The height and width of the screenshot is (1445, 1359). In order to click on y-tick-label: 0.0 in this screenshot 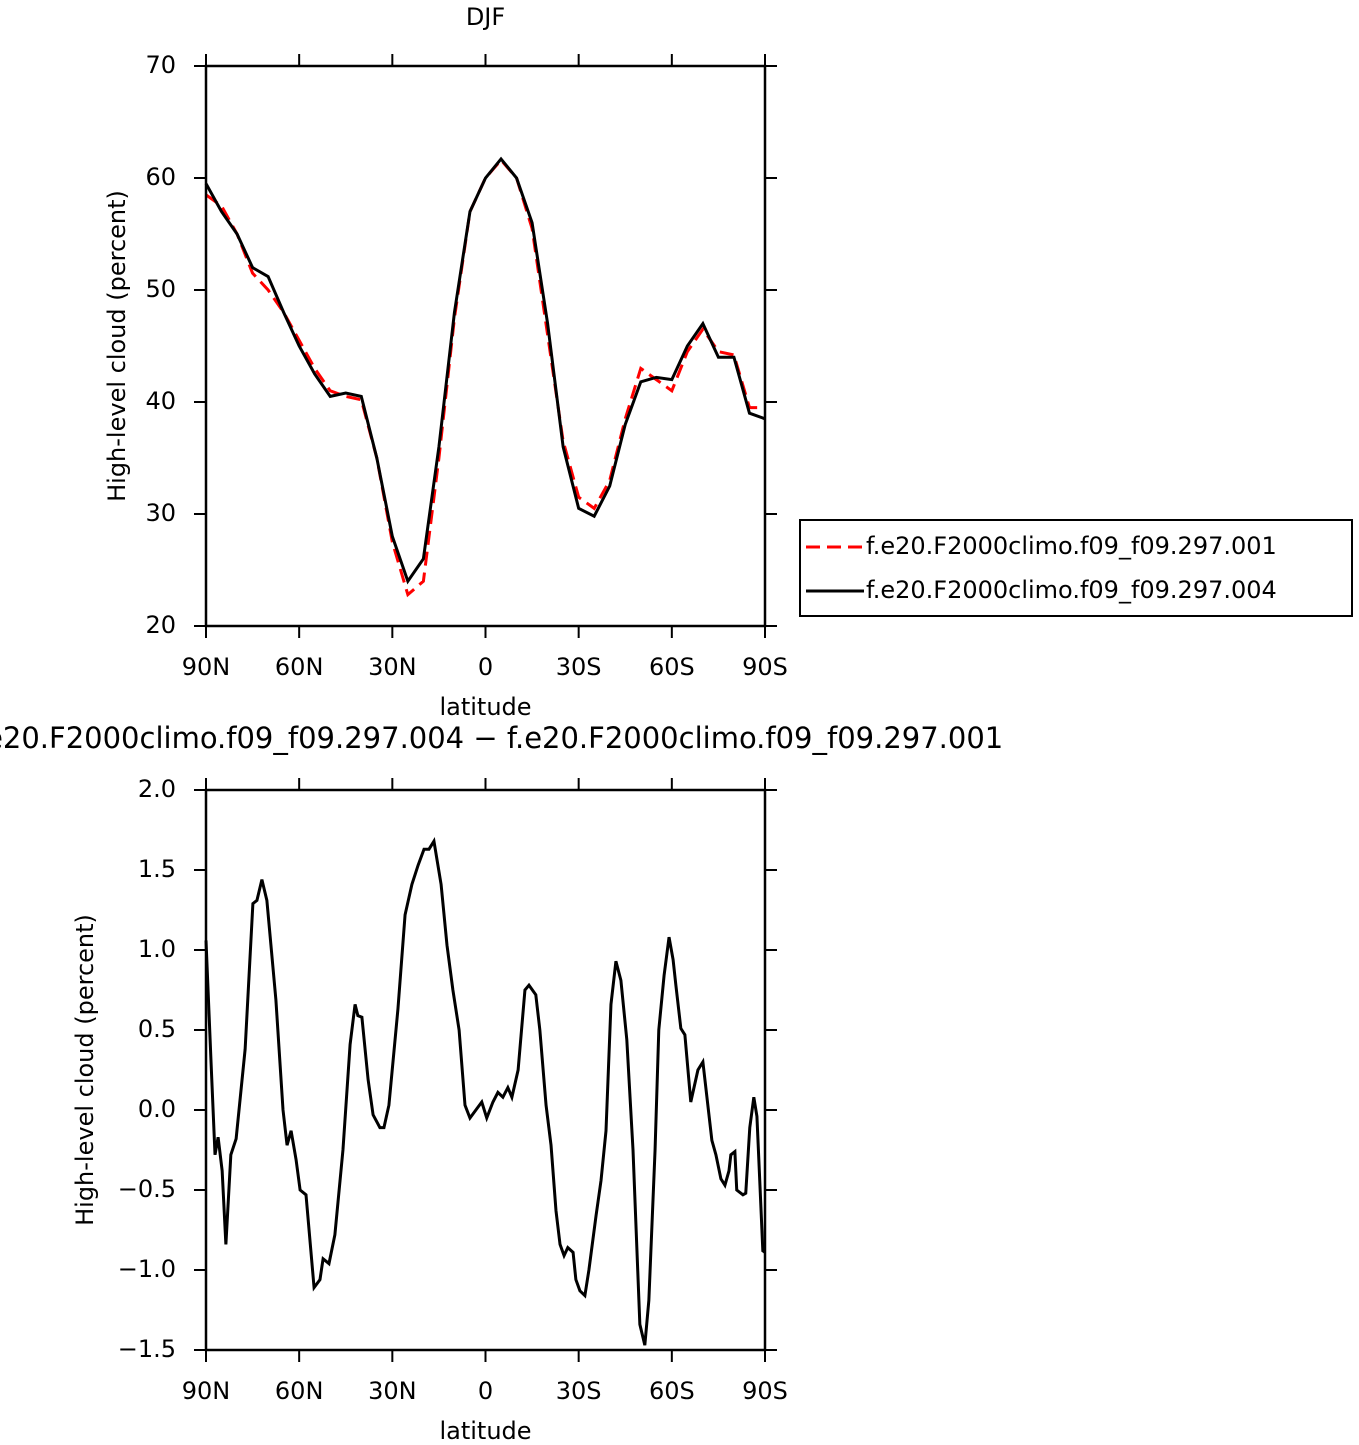, I will do `click(157, 1109)`.